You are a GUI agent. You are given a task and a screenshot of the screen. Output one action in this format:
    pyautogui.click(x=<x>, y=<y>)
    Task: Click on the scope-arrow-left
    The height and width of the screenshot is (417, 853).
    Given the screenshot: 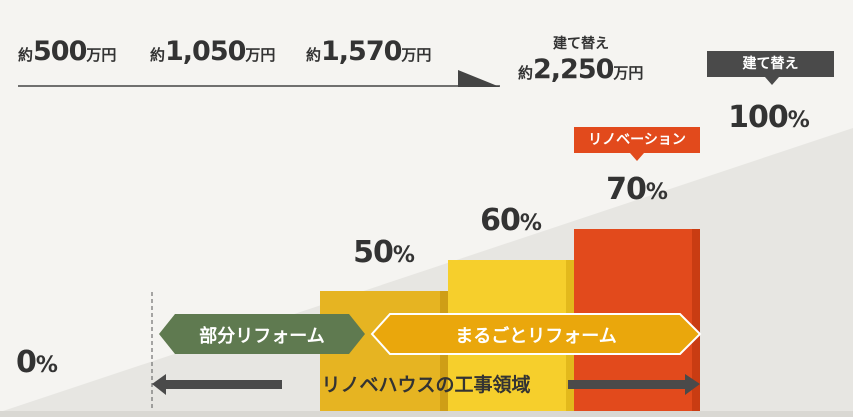 What is the action you would take?
    pyautogui.click(x=217, y=384)
    